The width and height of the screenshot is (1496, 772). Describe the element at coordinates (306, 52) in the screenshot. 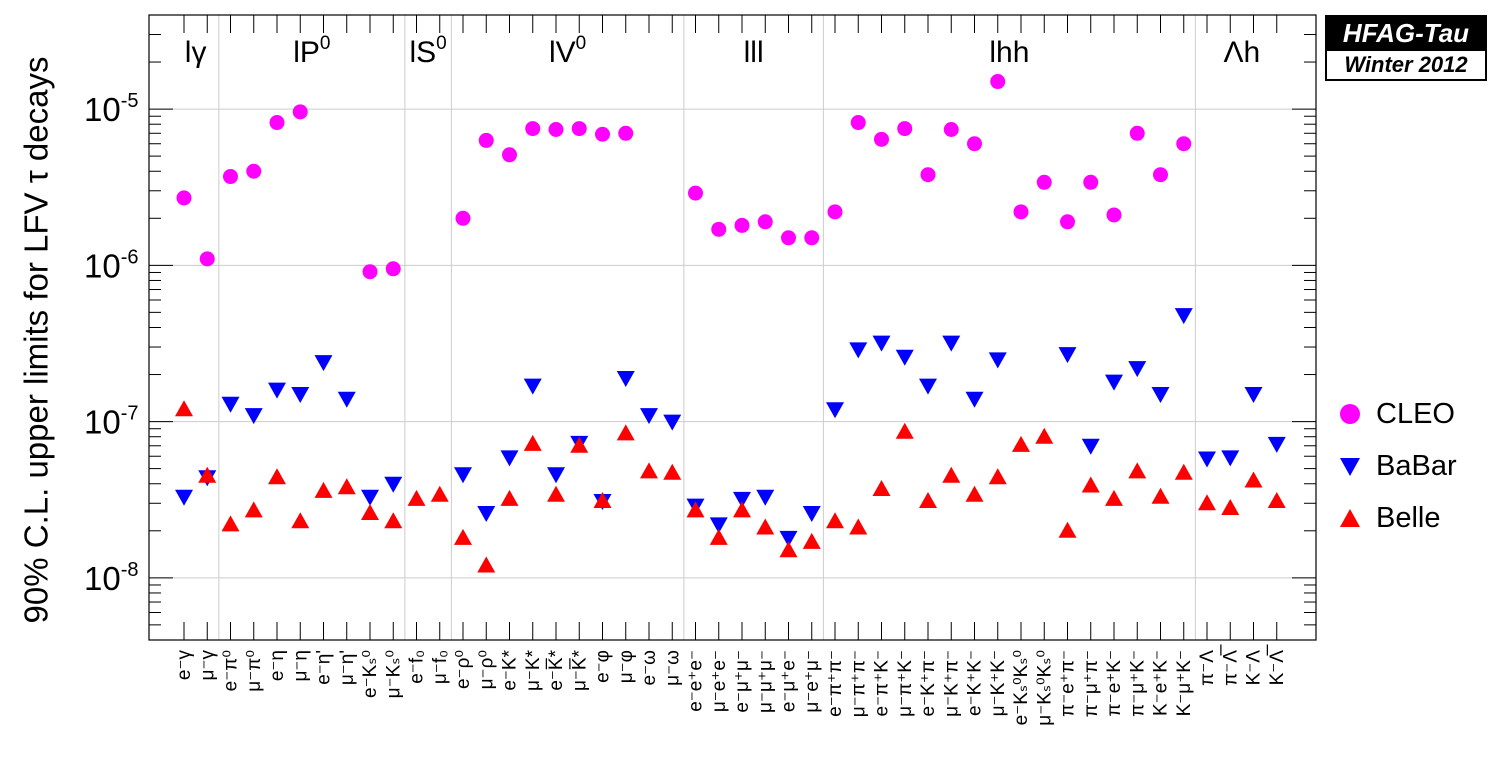

I see `group-label-main: lP` at that location.